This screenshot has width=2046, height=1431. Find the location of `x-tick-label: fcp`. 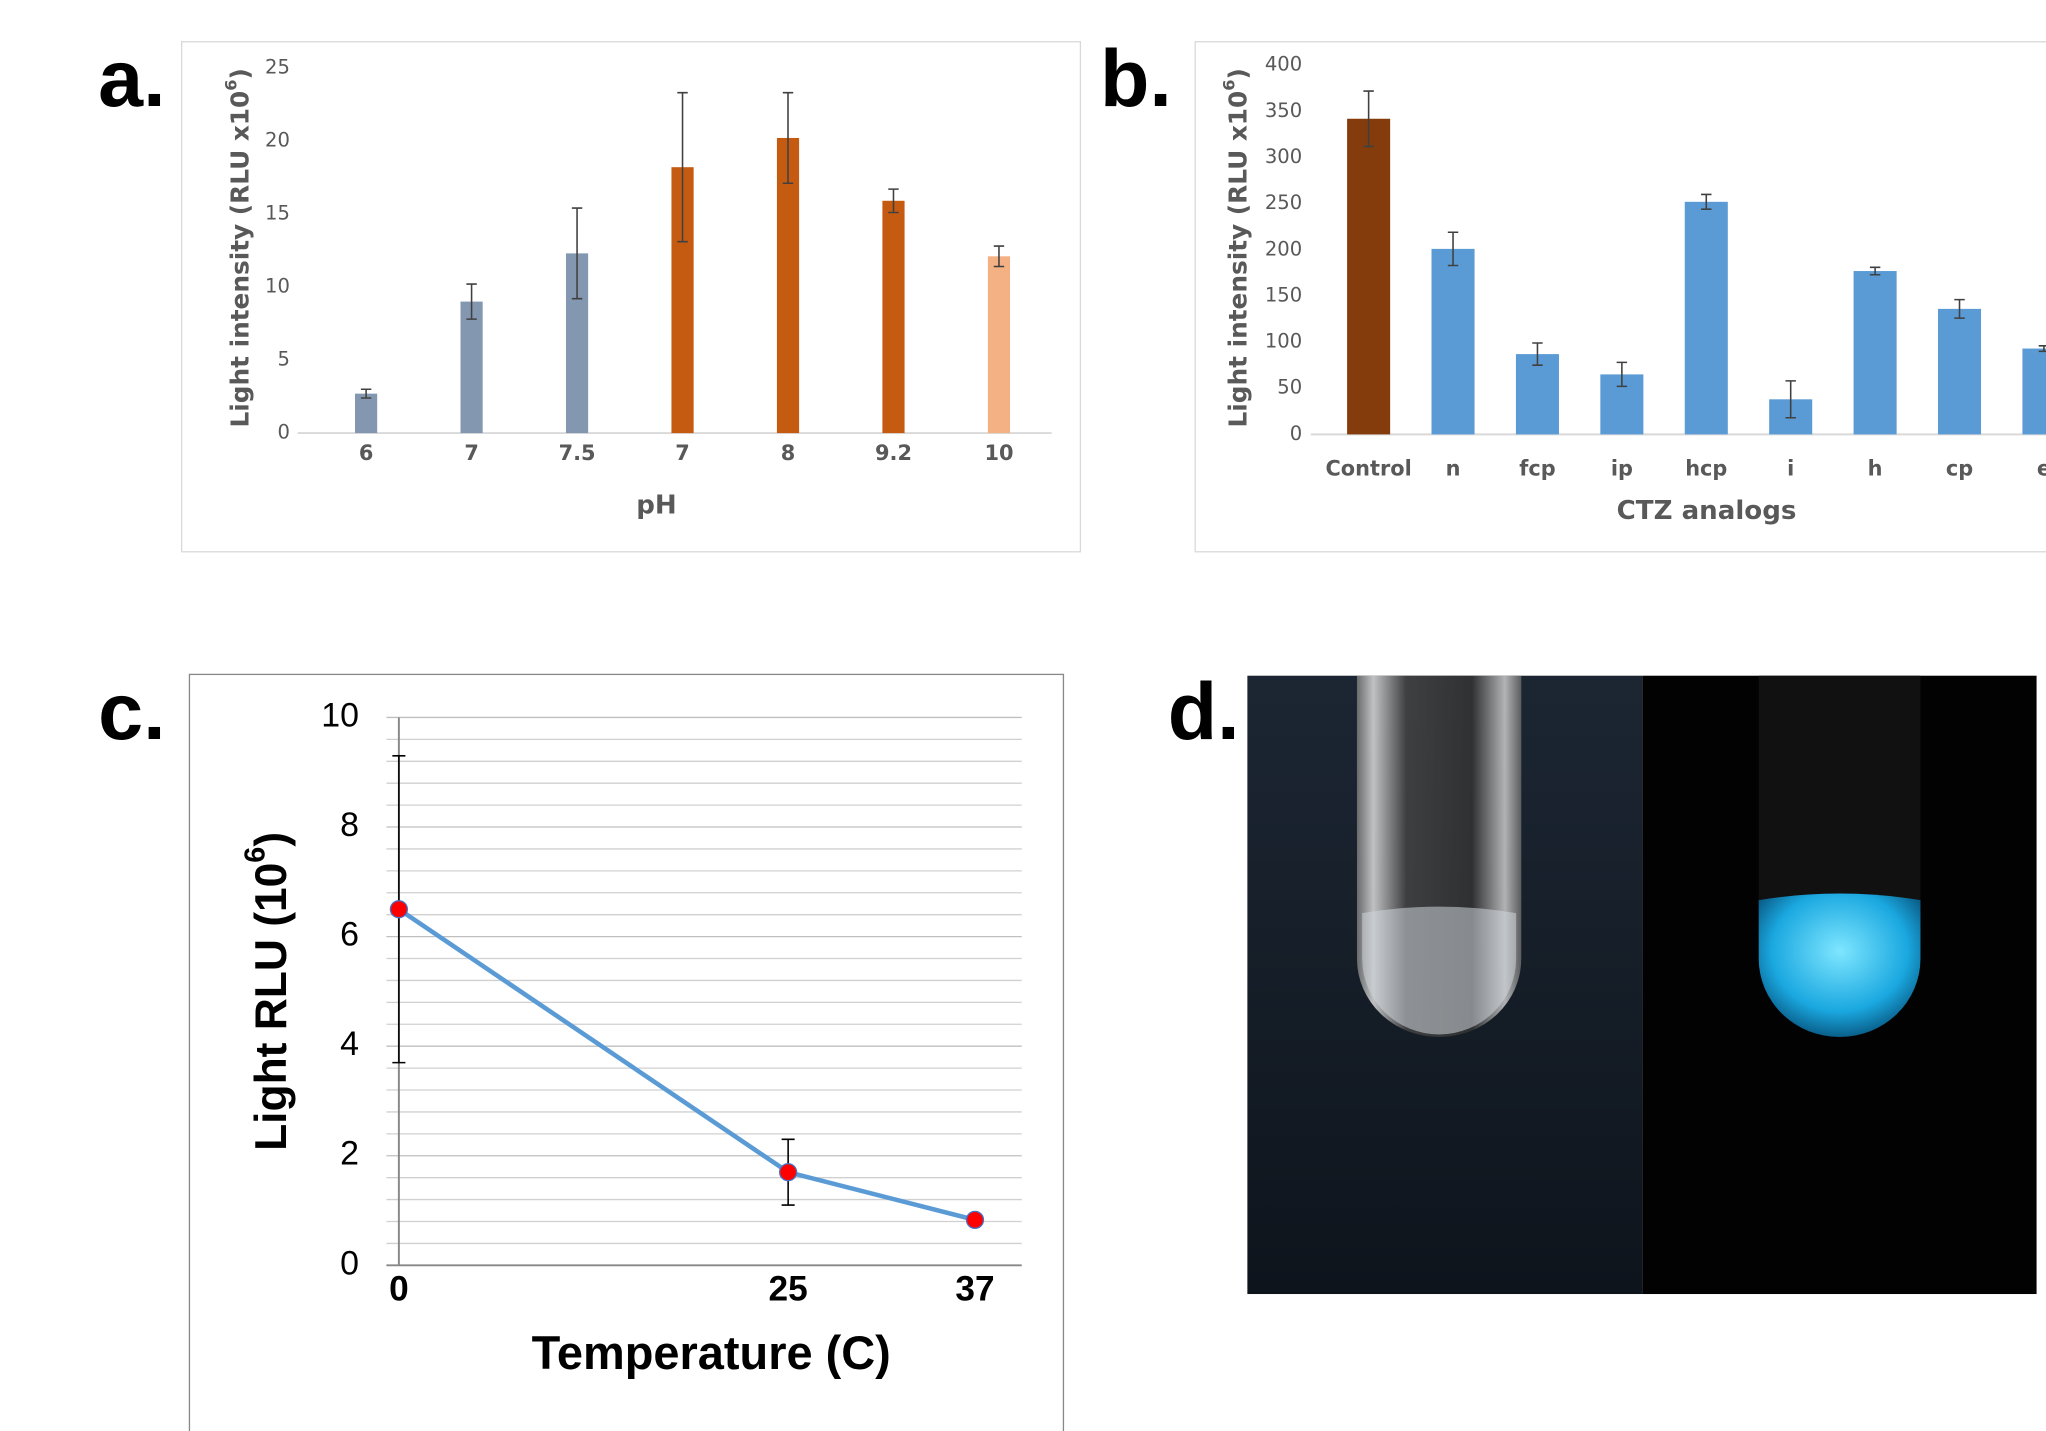

x-tick-label: fcp is located at coordinates (1537, 469).